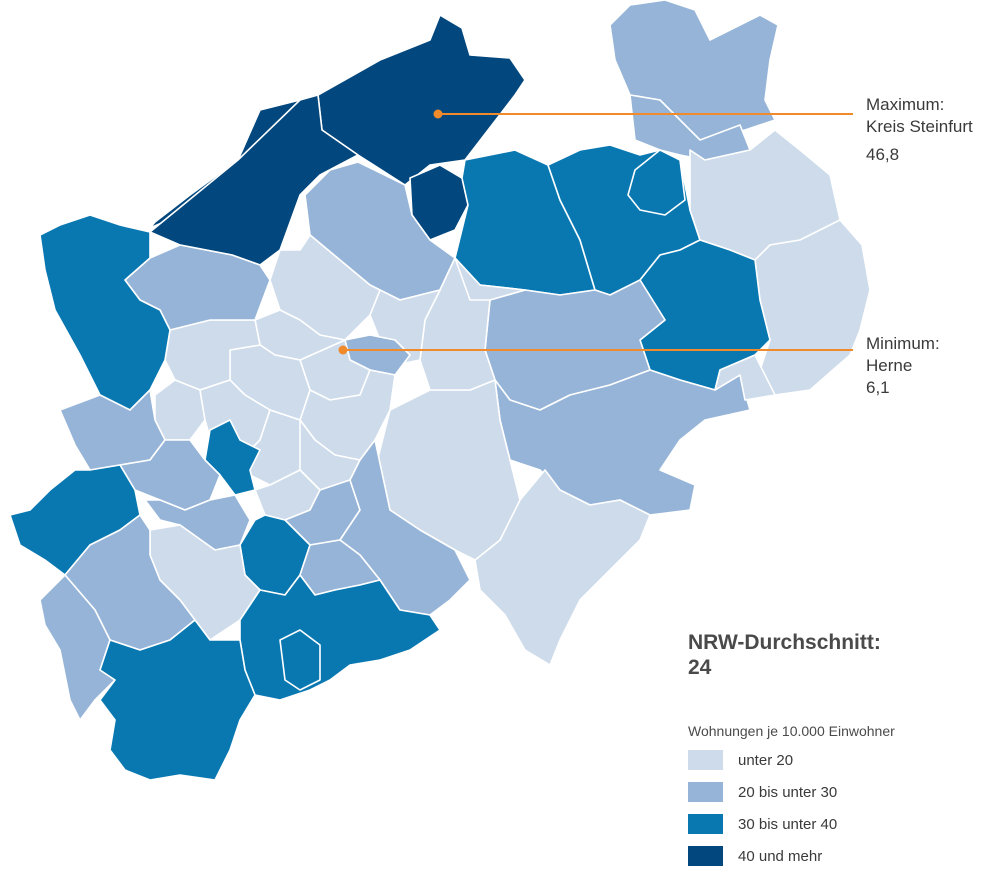 This screenshot has height=877, width=999. Describe the element at coordinates (812, 307) in the screenshot. I see `region-lippe` at that location.